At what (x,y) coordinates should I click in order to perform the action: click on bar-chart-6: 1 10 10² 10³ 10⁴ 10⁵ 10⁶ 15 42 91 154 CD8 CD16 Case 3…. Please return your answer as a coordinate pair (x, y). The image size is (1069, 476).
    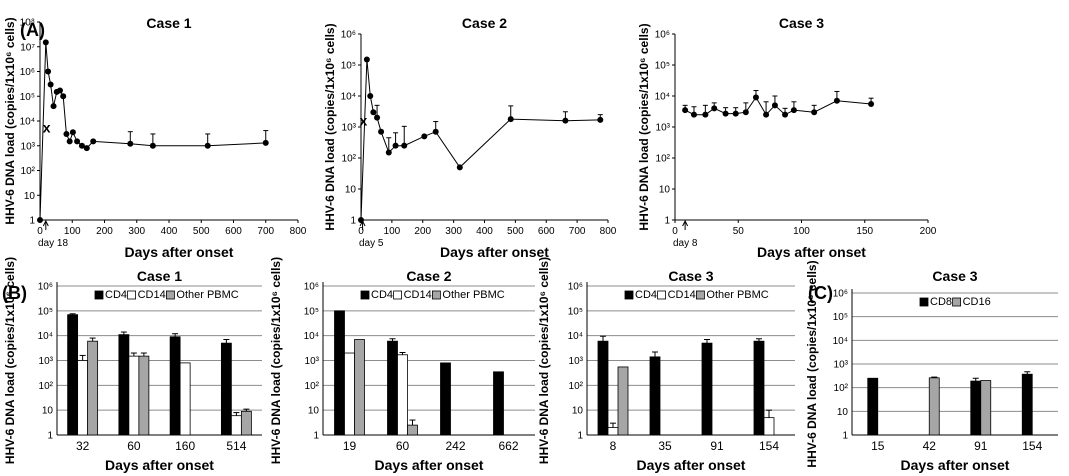
    Looking at the image, I should click on (931, 366).